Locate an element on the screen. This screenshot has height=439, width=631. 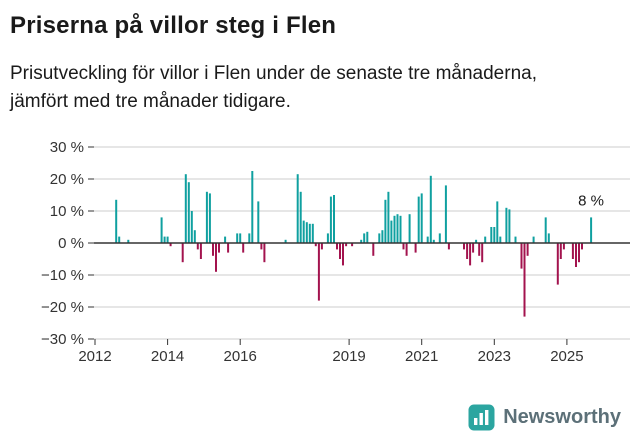
newsworthy-logo: Newsworthy is located at coordinates (544, 417).